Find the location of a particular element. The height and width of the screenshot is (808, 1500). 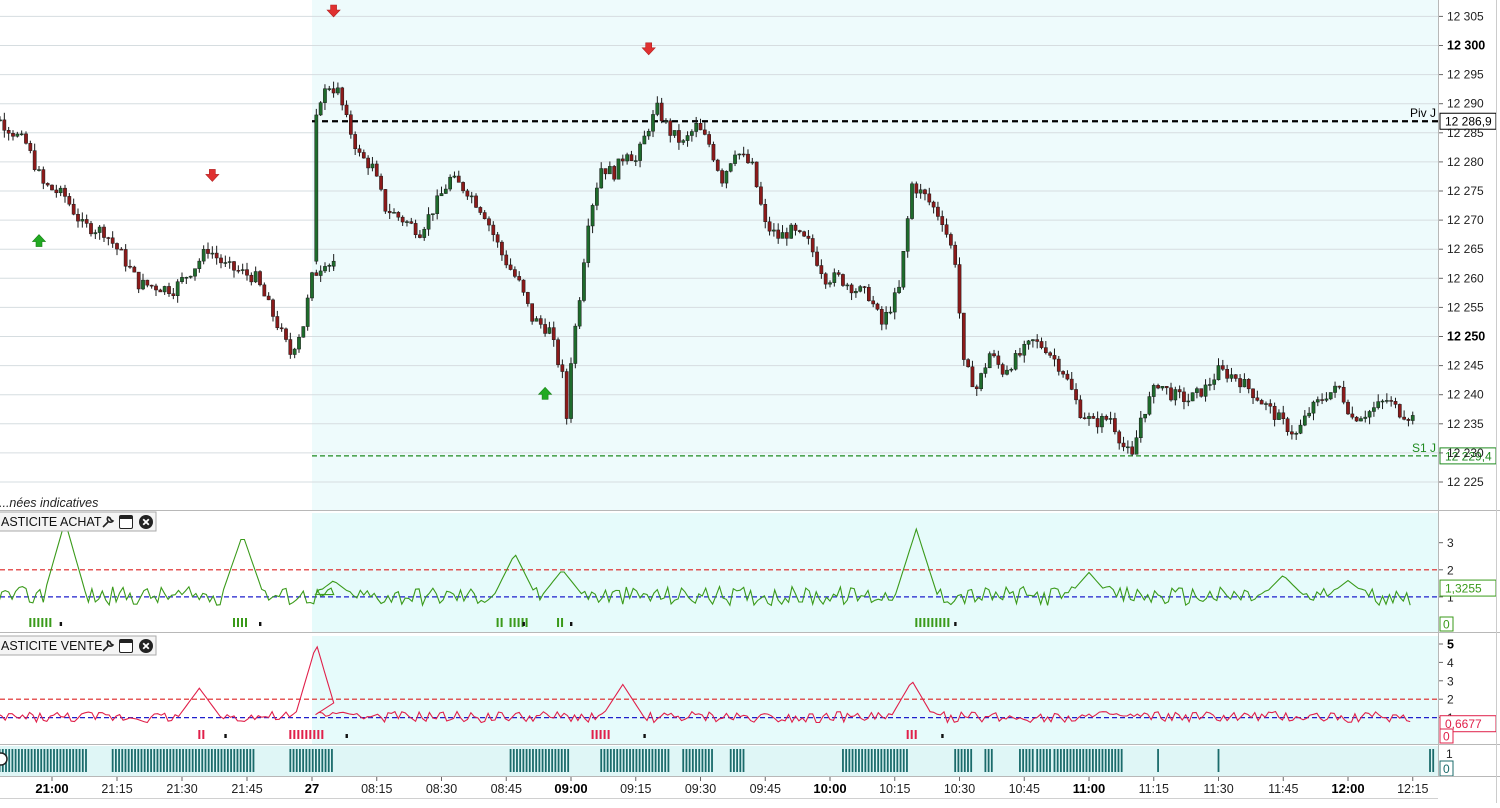

x-tick-label: 09:15 is located at coordinates (635, 789).